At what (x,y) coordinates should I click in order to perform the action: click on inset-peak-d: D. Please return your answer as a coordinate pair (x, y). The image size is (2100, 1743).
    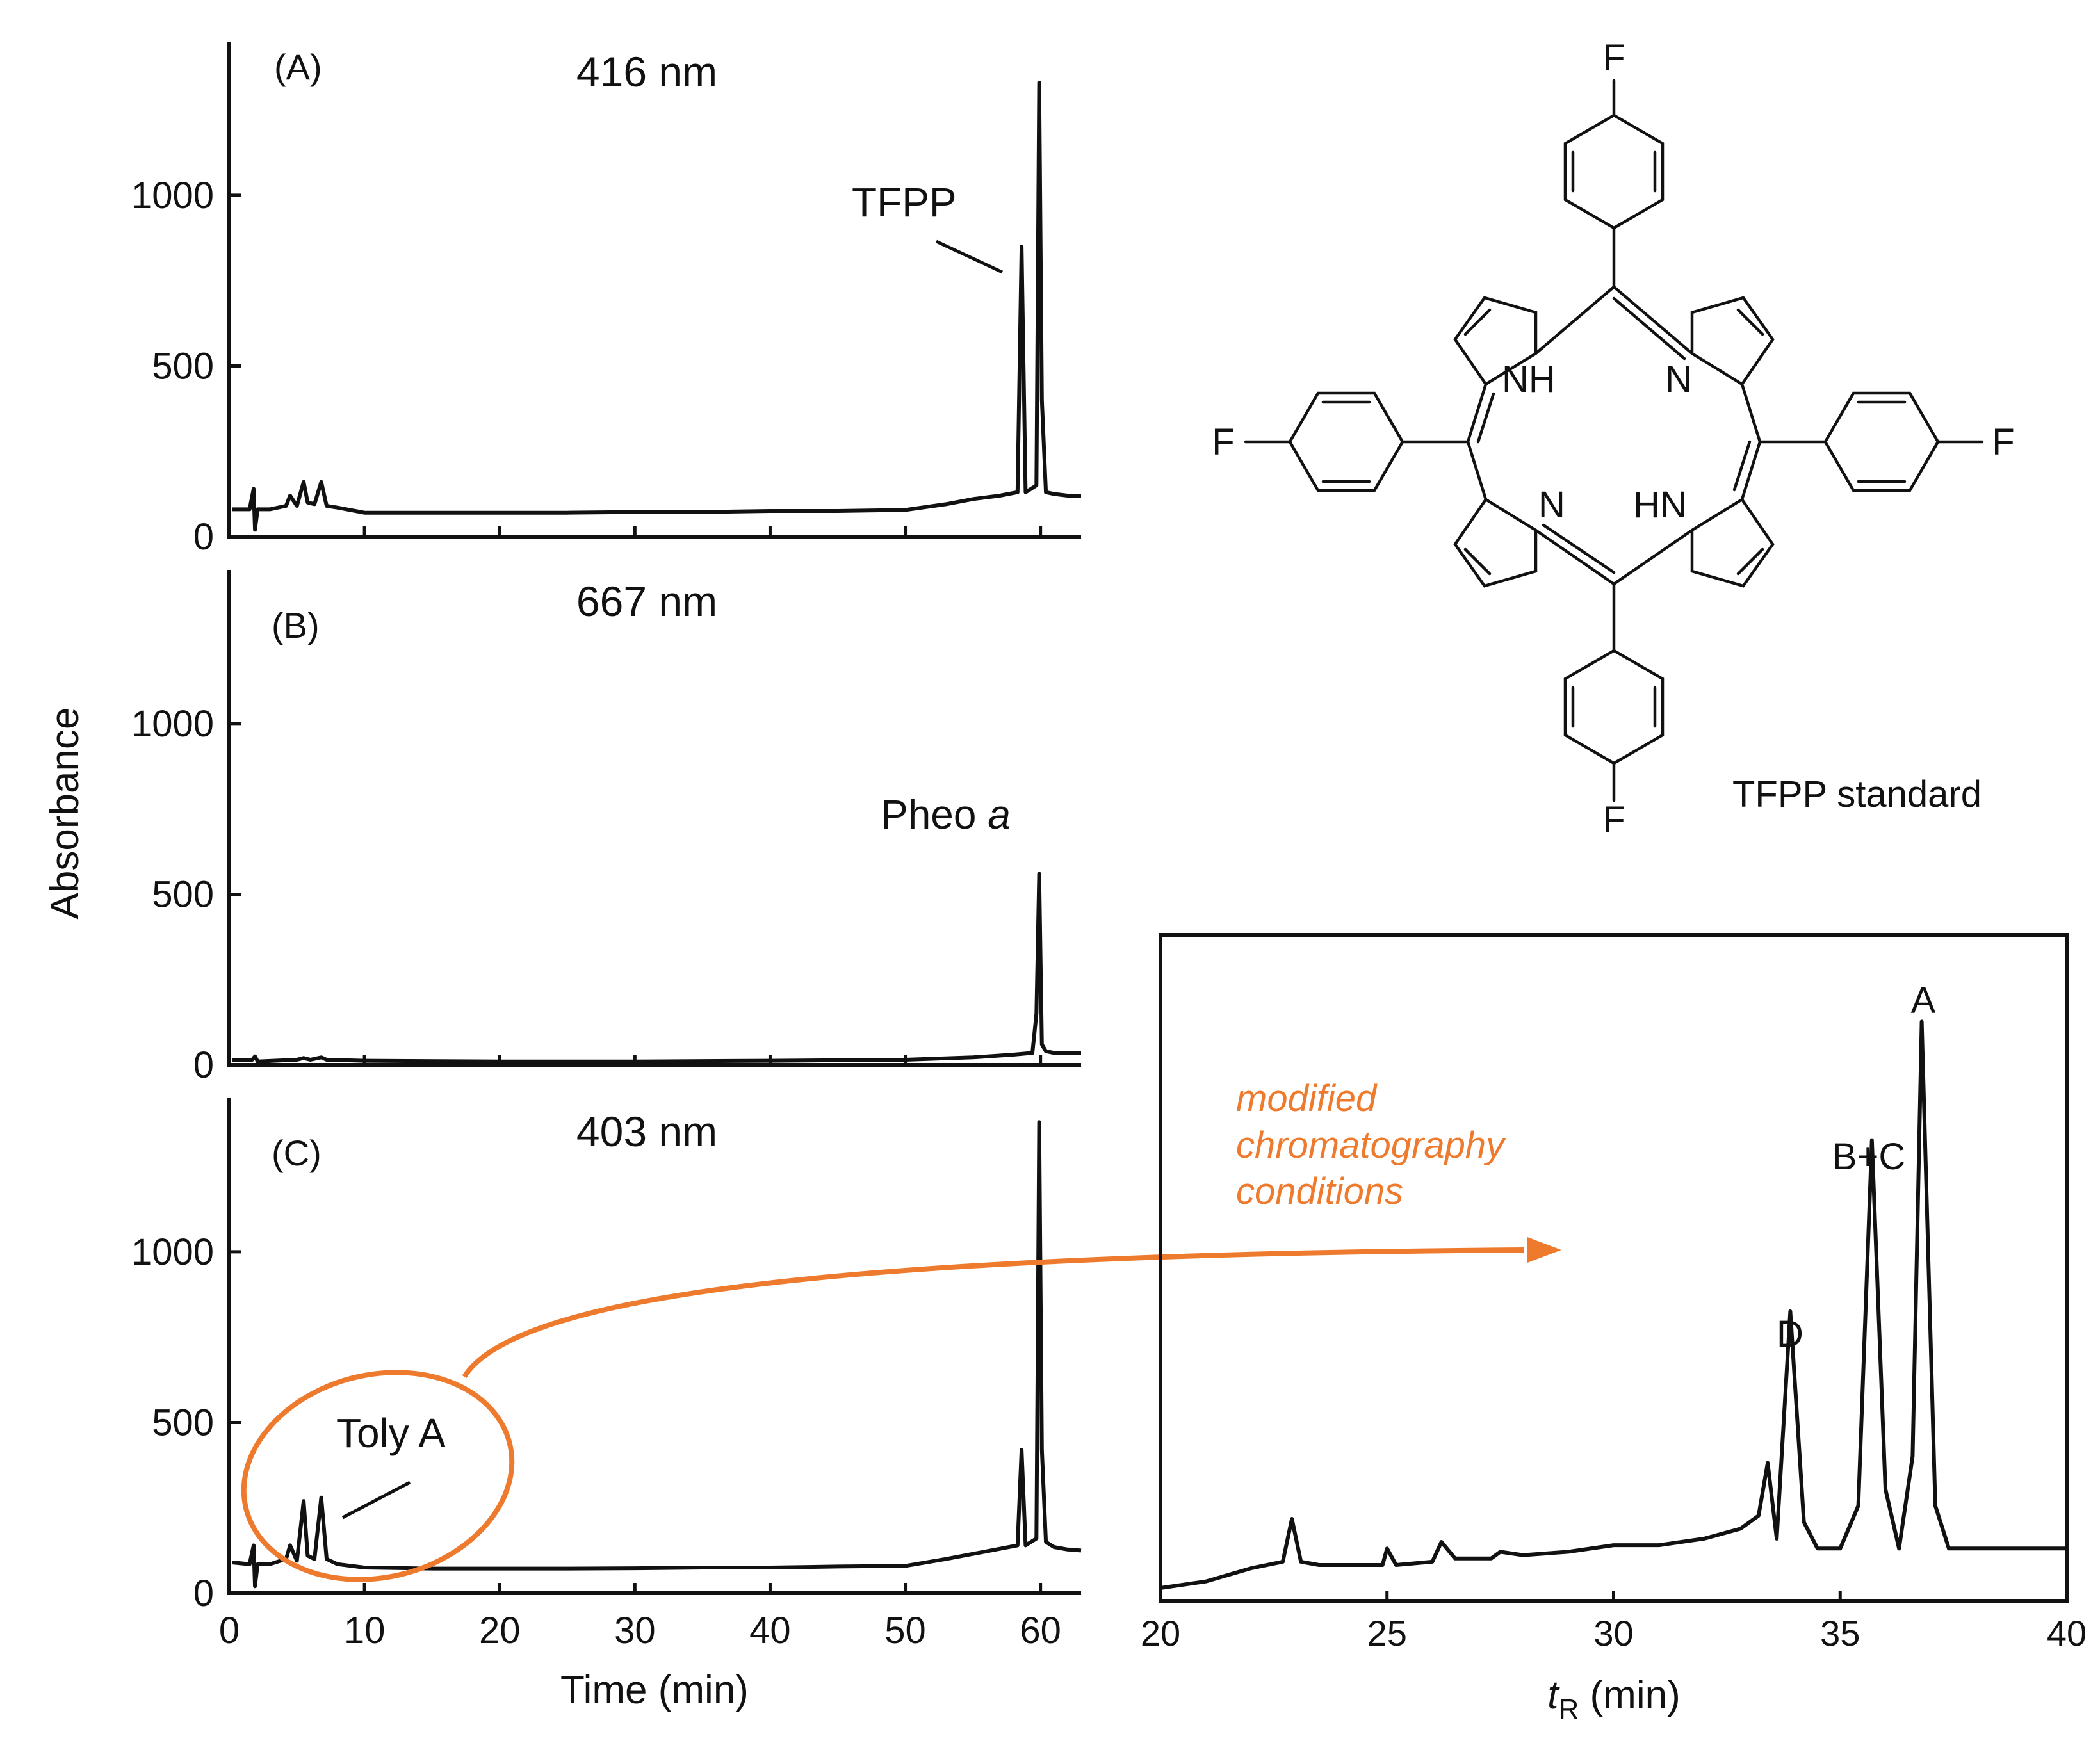
    Looking at the image, I should click on (1790, 1334).